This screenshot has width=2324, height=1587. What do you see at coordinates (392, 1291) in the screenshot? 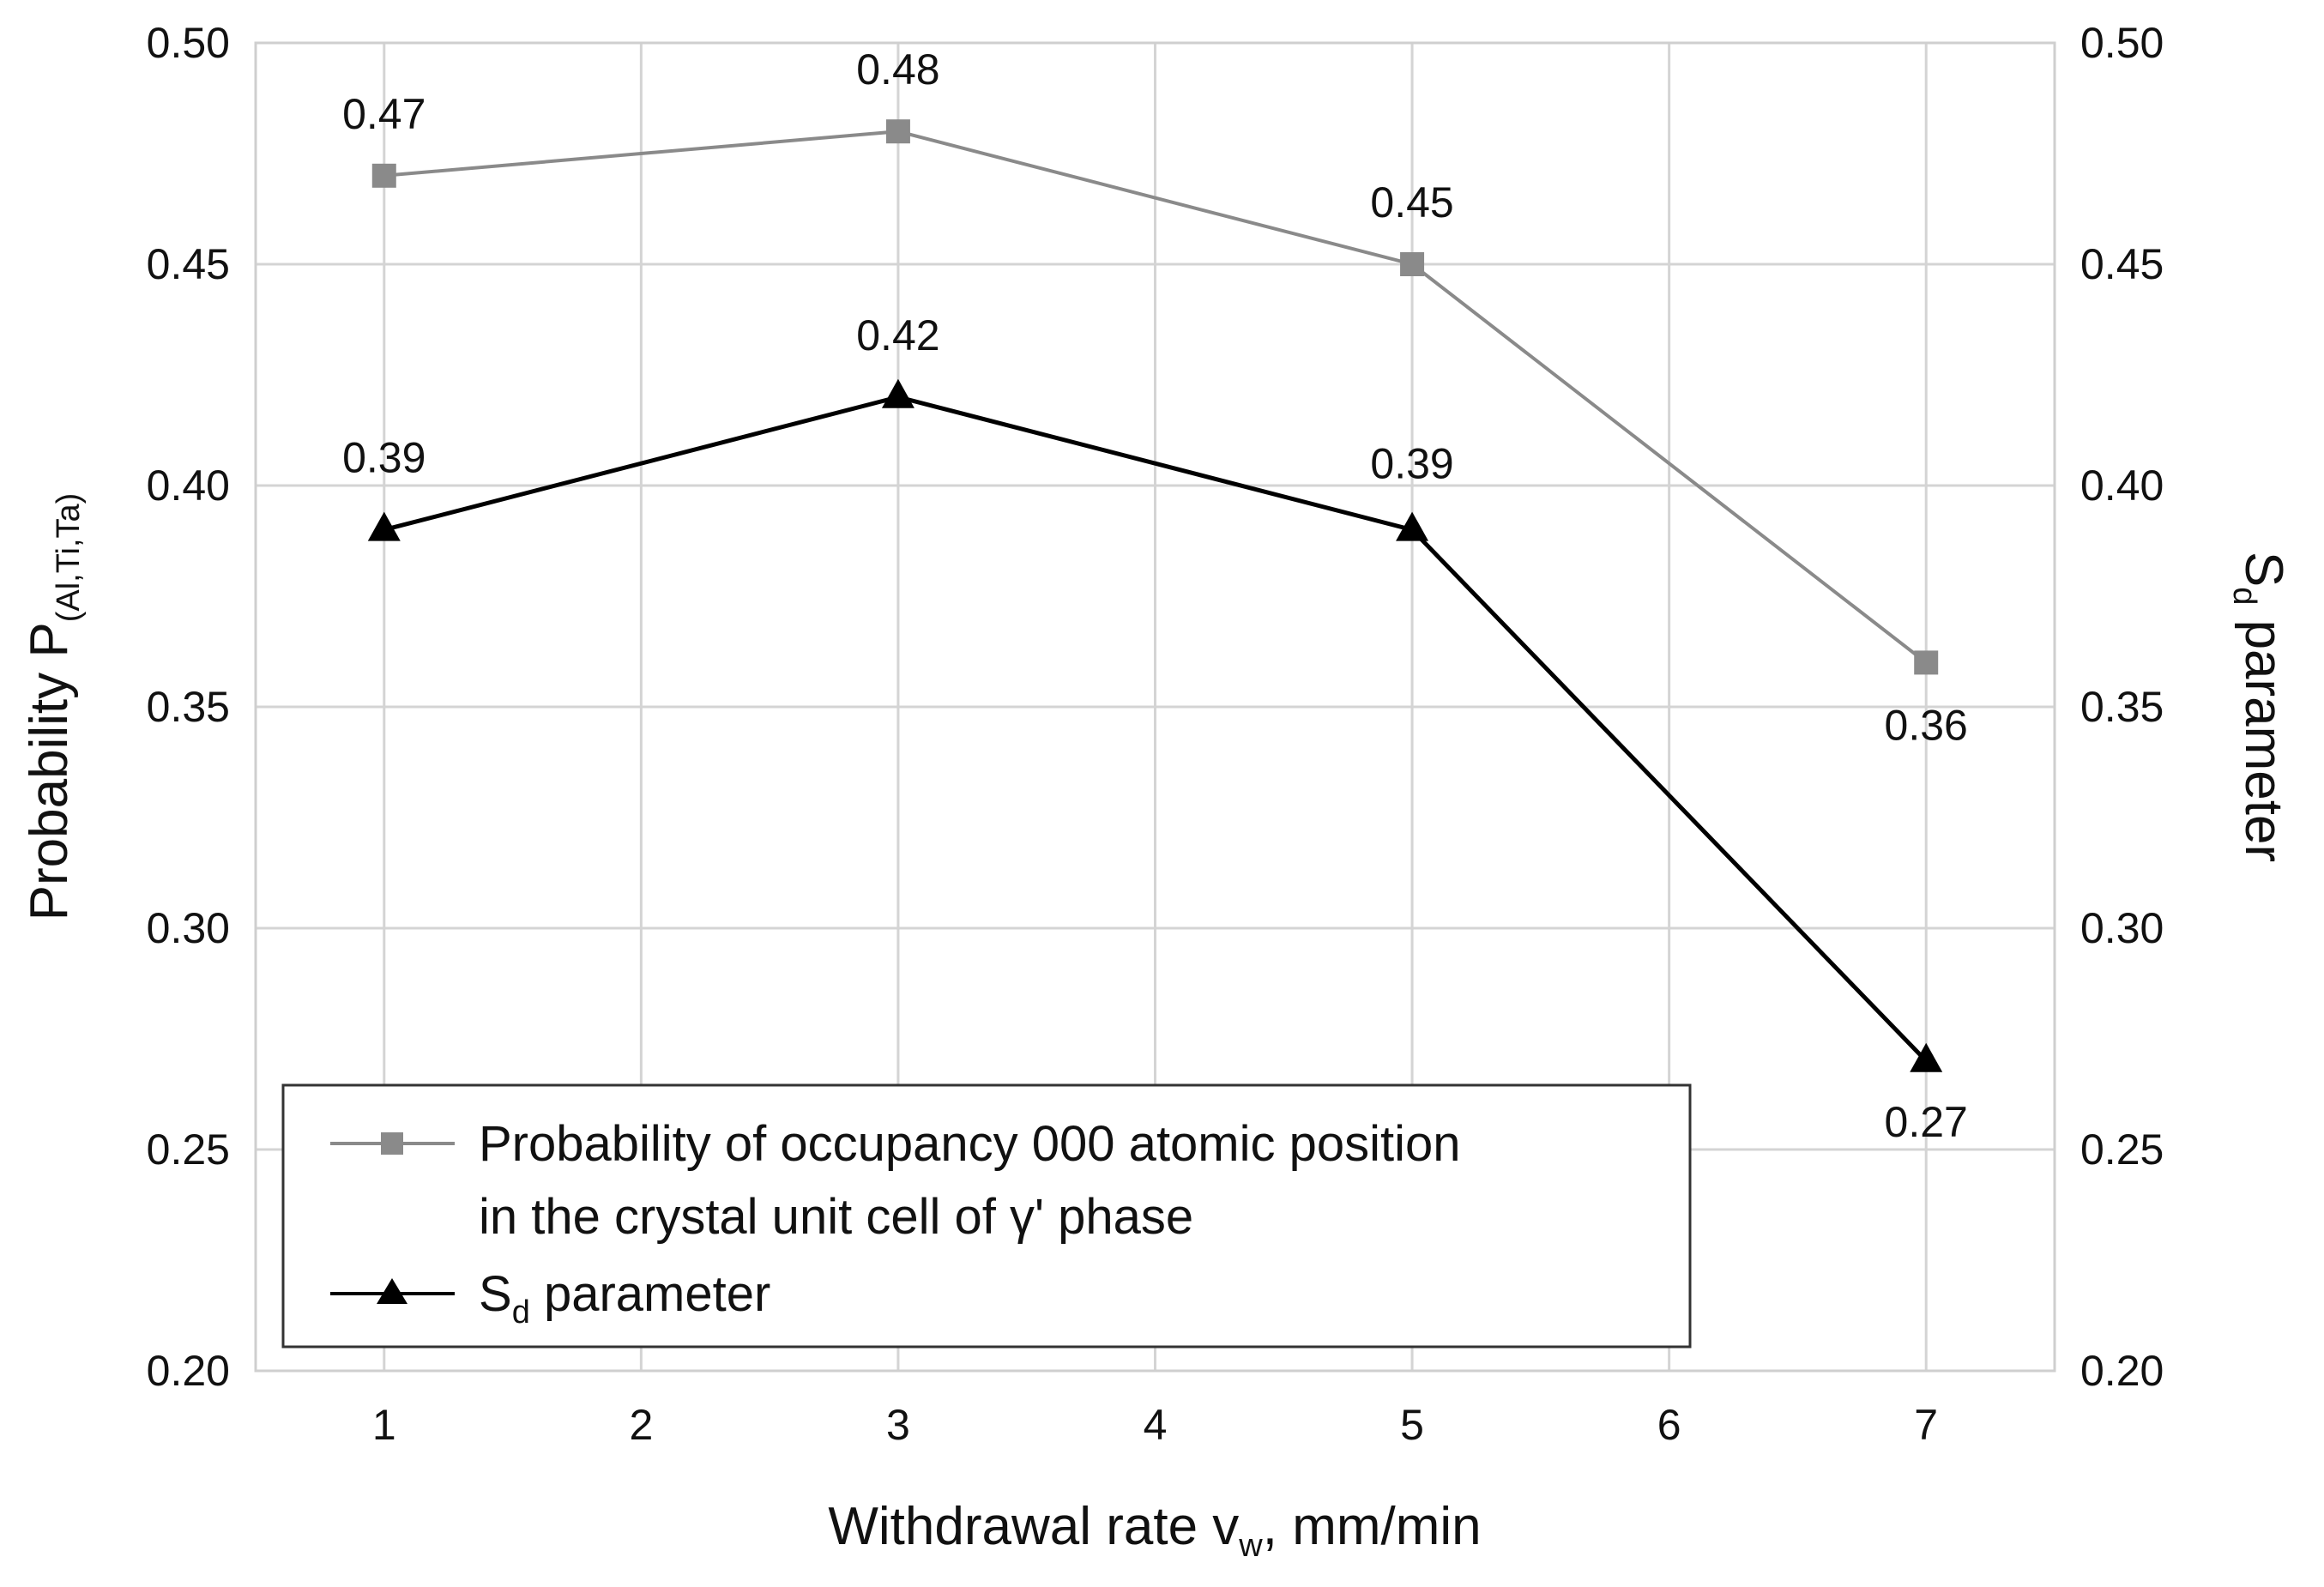
I see `legend-marker-triangle` at bounding box center [392, 1291].